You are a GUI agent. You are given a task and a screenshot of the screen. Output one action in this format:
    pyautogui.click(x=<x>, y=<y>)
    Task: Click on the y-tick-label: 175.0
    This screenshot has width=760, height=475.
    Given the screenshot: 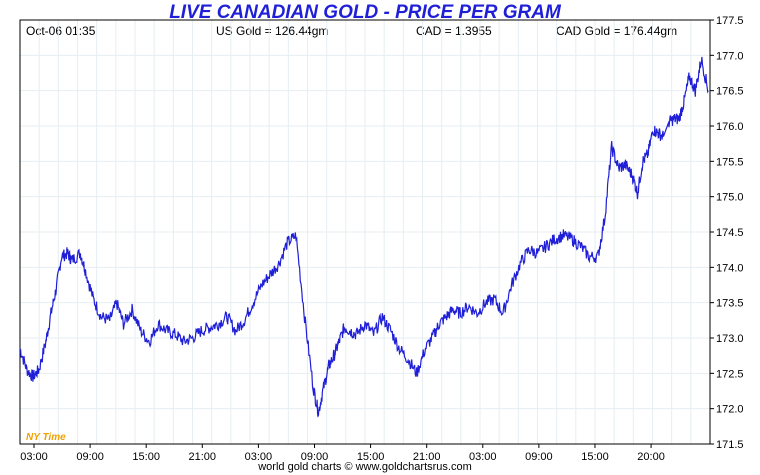 What is the action you would take?
    pyautogui.click(x=730, y=198)
    